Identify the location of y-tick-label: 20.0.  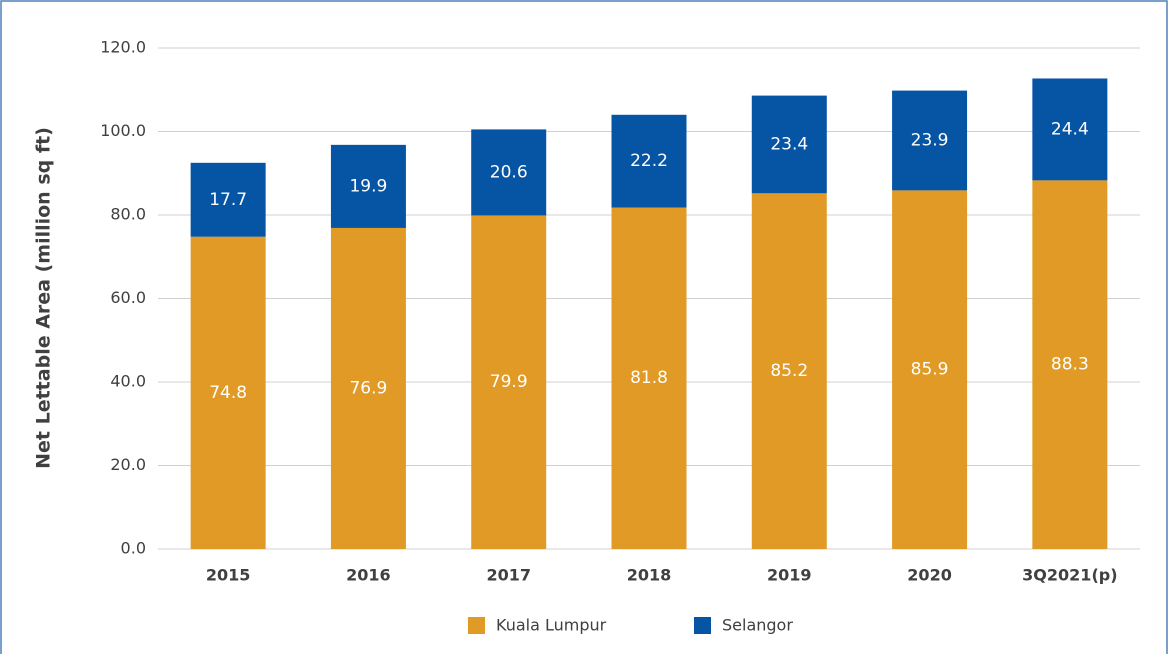
(128, 464).